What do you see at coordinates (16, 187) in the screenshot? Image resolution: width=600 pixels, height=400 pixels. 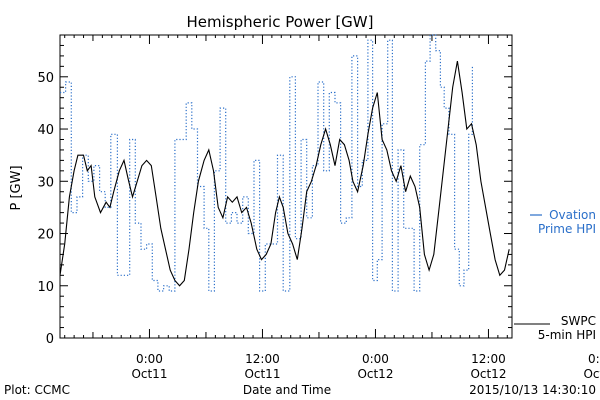 I see `y-axis-label: P [GW]` at bounding box center [16, 187].